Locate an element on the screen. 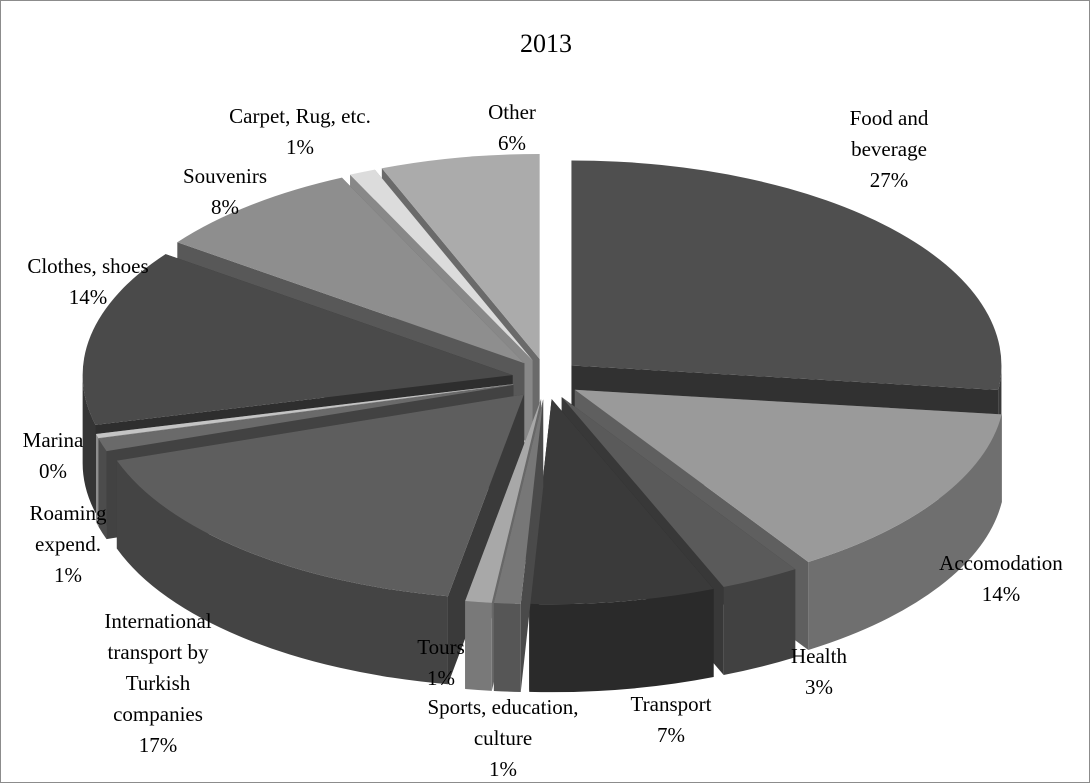 This screenshot has height=784, width=1090. label-international-transport-by-turkish-companies-name-line: Turkish is located at coordinates (158, 683).